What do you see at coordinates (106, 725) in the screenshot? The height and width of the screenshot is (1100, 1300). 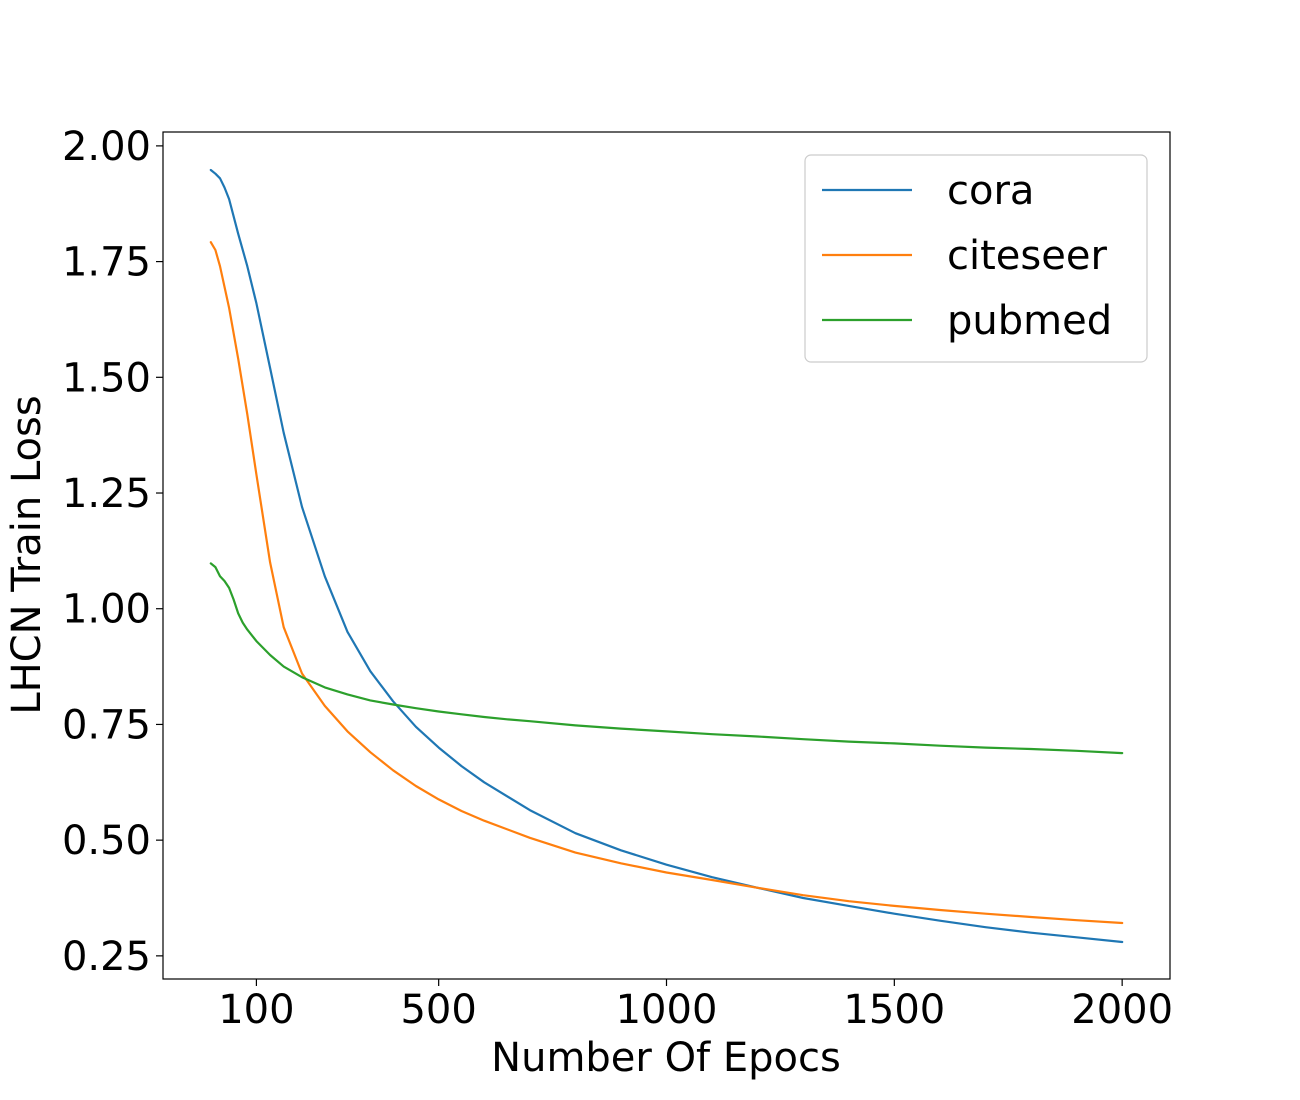 I see `y-tick-label: 0.75` at bounding box center [106, 725].